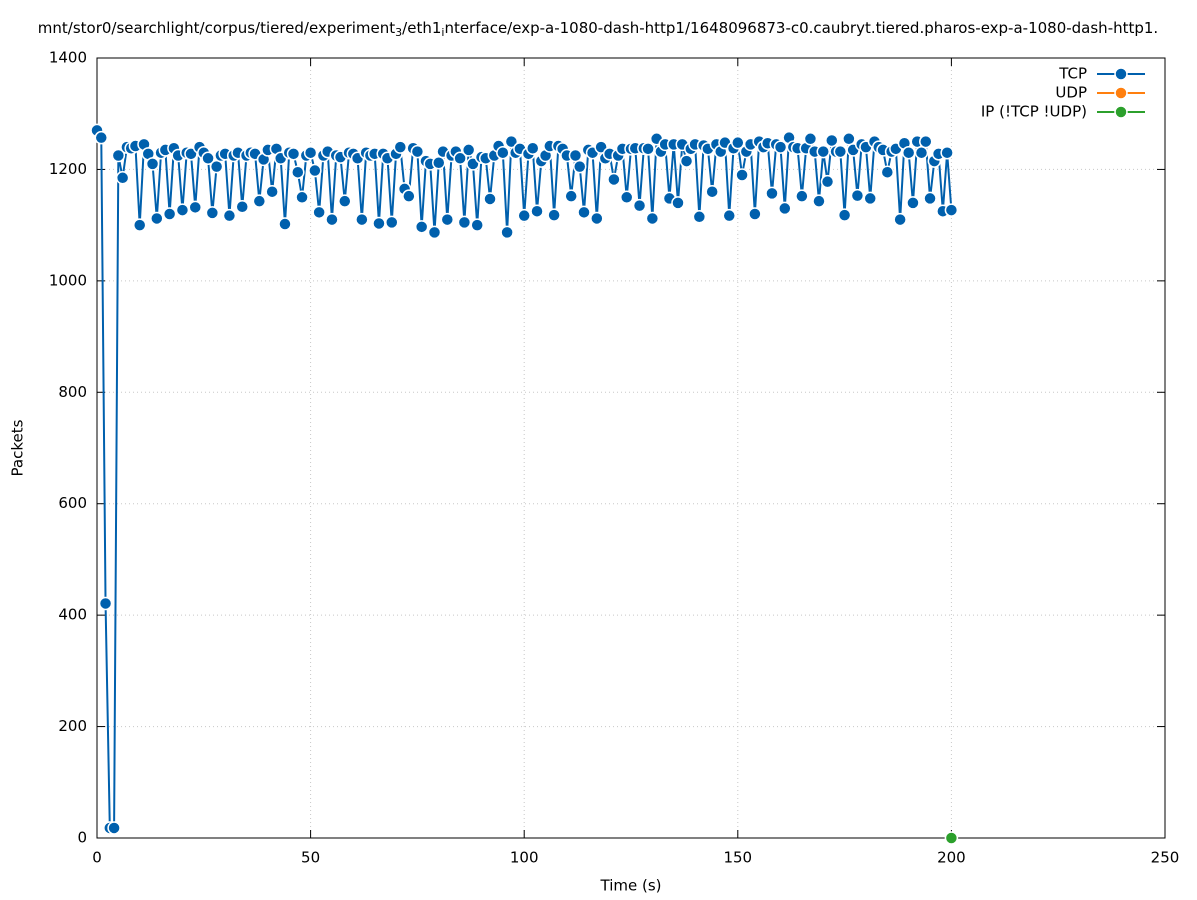 The width and height of the screenshot is (1197, 900). What do you see at coordinates (1071, 93) in the screenshot?
I see `legend-label: UDP` at bounding box center [1071, 93].